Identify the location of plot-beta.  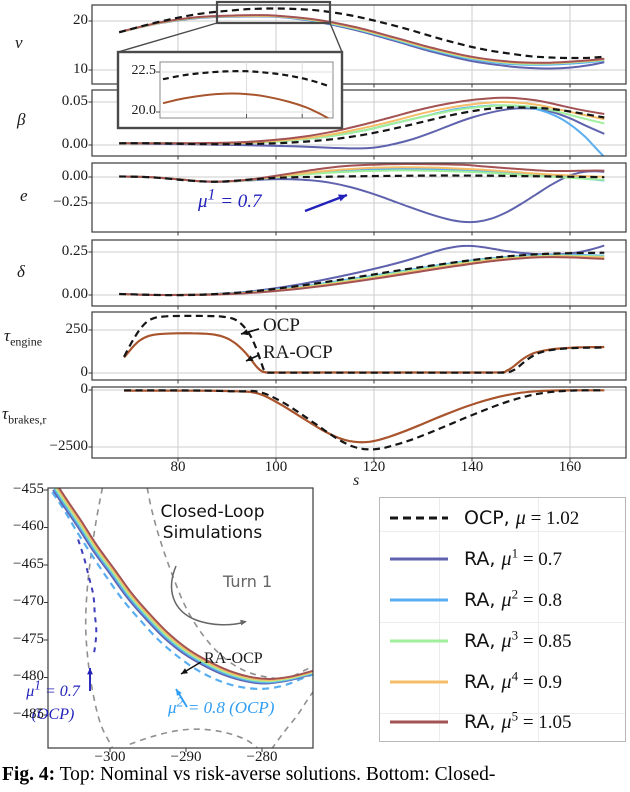
(362, 126).